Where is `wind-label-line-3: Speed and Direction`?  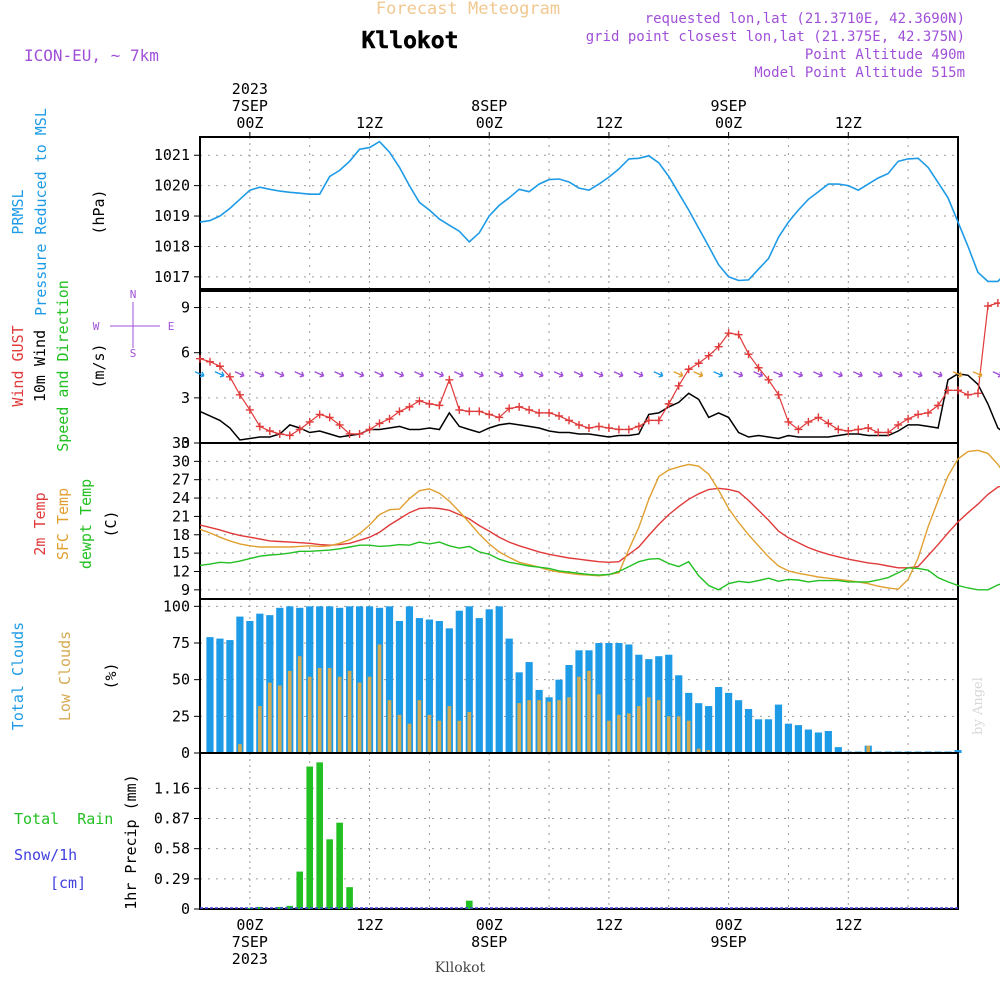
wind-label-line-3: Speed and Direction is located at coordinates (63, 366).